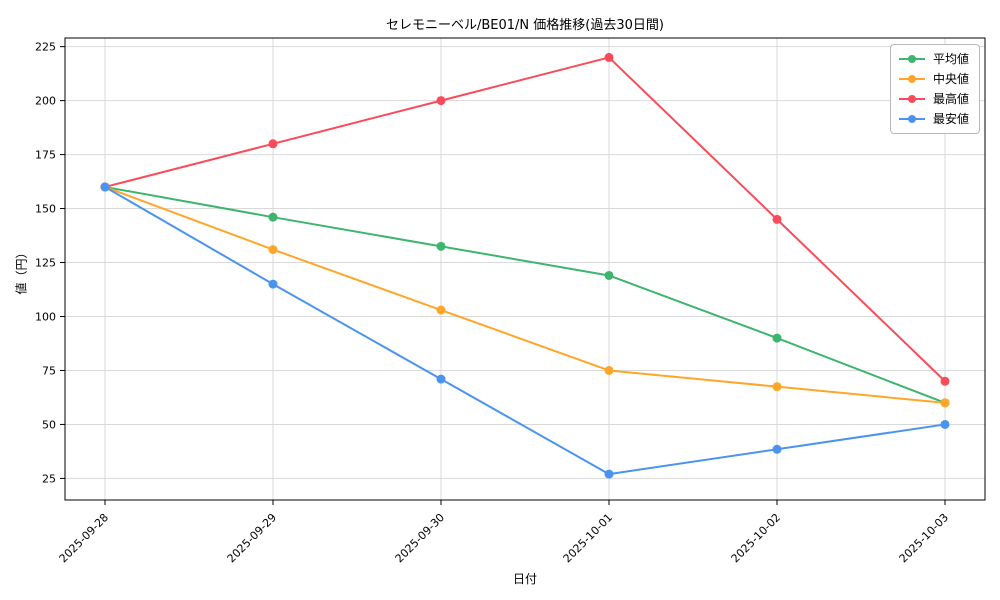  What do you see at coordinates (588, 538) in the screenshot?
I see `x-tick-label: 2025-10-01` at bounding box center [588, 538].